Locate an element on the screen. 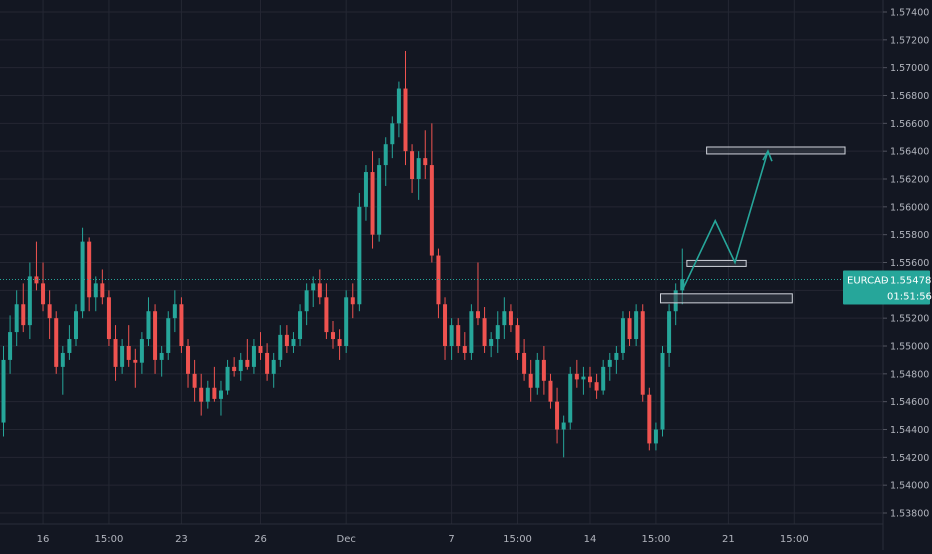 The width and height of the screenshot is (932, 554). y-tick-label: 1.57400 is located at coordinates (909, 13).